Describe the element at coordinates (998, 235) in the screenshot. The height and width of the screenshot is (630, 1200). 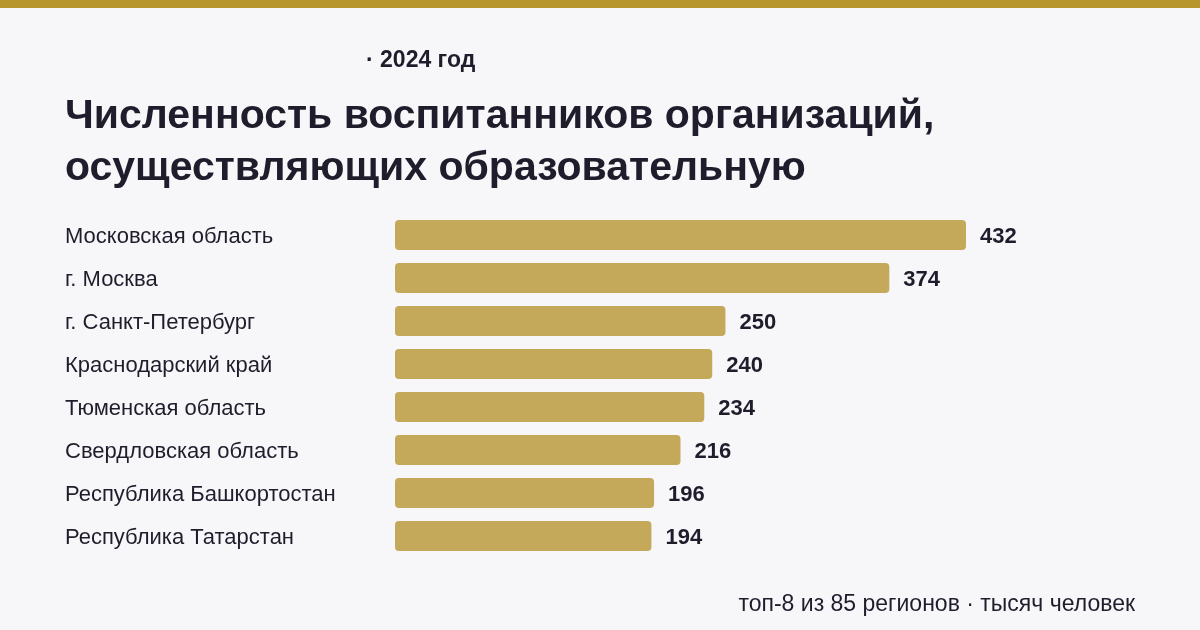
I see `data-label: 432` at that location.